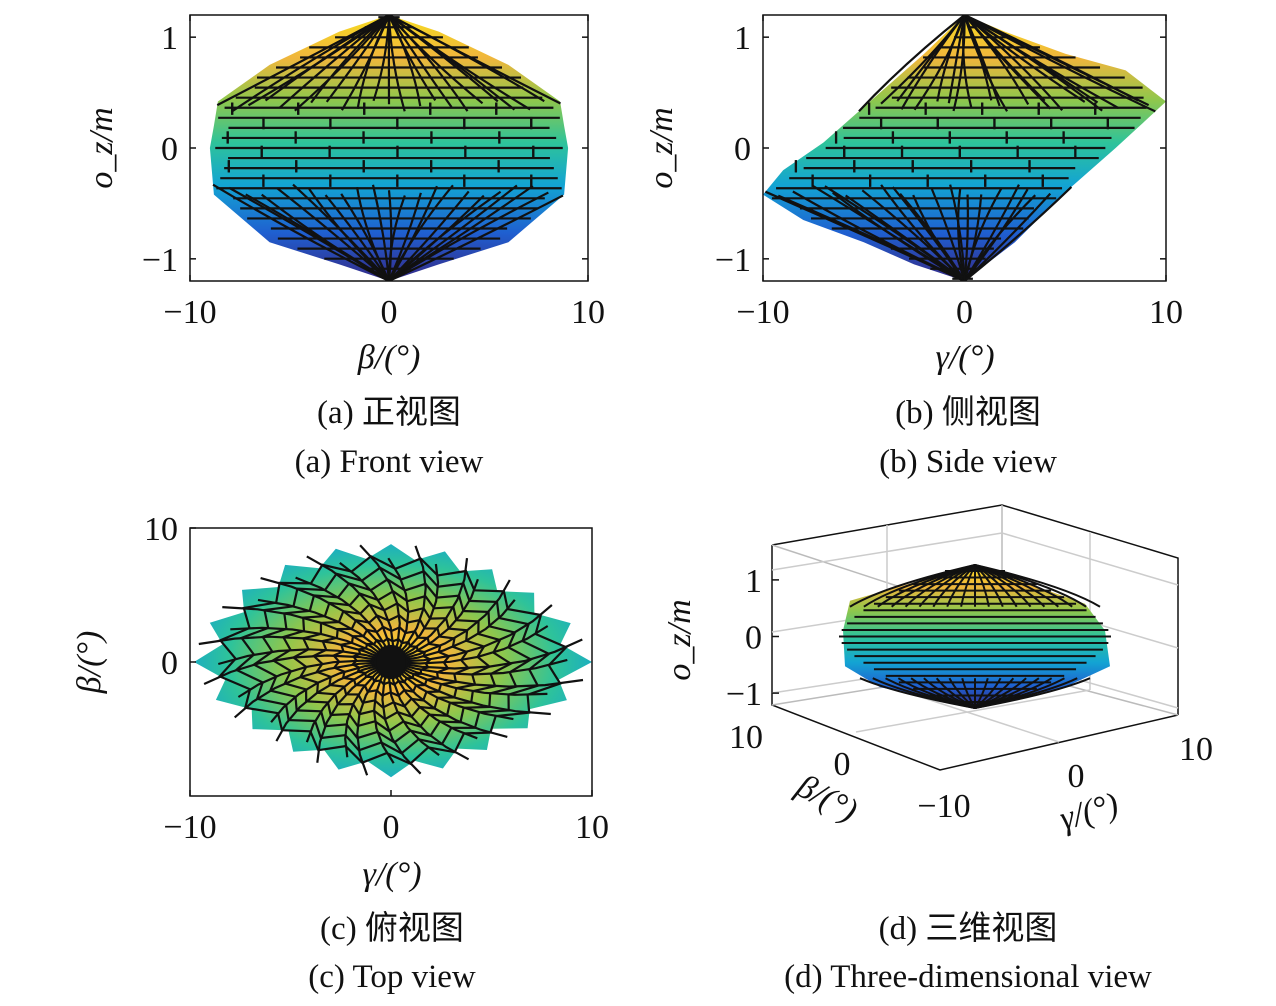 This screenshot has width=1276, height=1006. What do you see at coordinates (827, 798) in the screenshot?
I see `ylabel-d: β/(°)` at bounding box center [827, 798].